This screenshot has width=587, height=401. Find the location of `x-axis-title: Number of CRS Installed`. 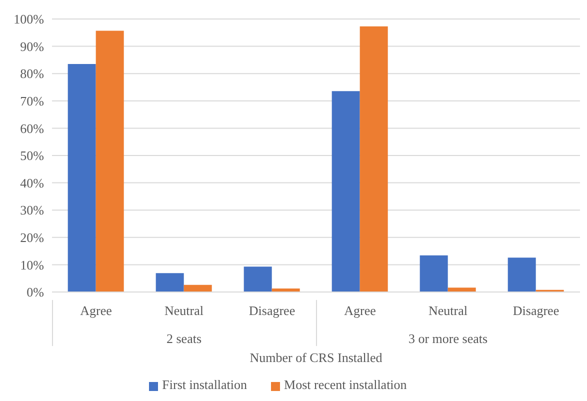

x-axis-title: Number of CRS Installed is located at coordinates (316, 358).